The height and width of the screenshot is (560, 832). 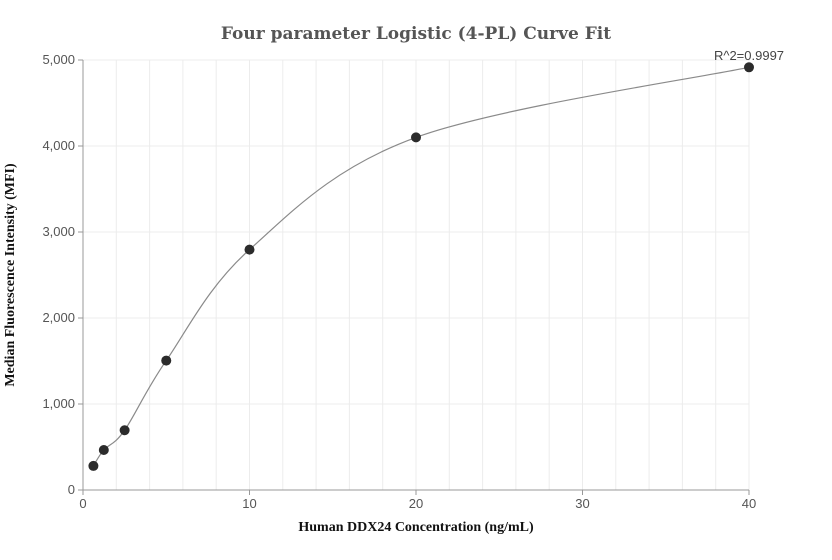 What do you see at coordinates (62, 274) in the screenshot?
I see `y-axis-ticks: 0 1,000 2,000 3,000 4,000 5,000` at bounding box center [62, 274].